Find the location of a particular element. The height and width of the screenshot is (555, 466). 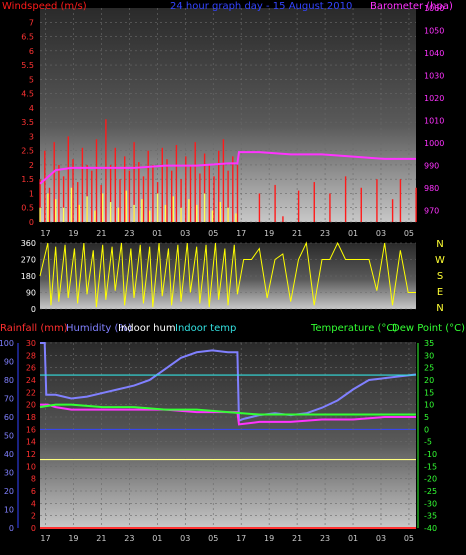

humidity-tick-label: 50 is located at coordinates (9, 436).